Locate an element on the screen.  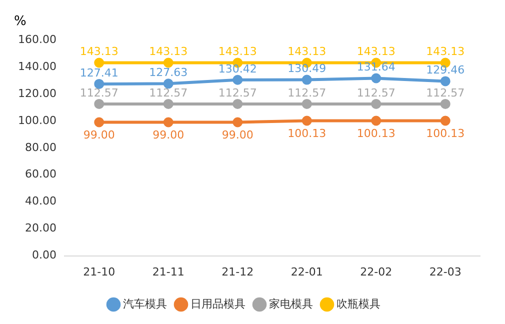
y-tick-label: 120.00 is located at coordinates (37, 93).